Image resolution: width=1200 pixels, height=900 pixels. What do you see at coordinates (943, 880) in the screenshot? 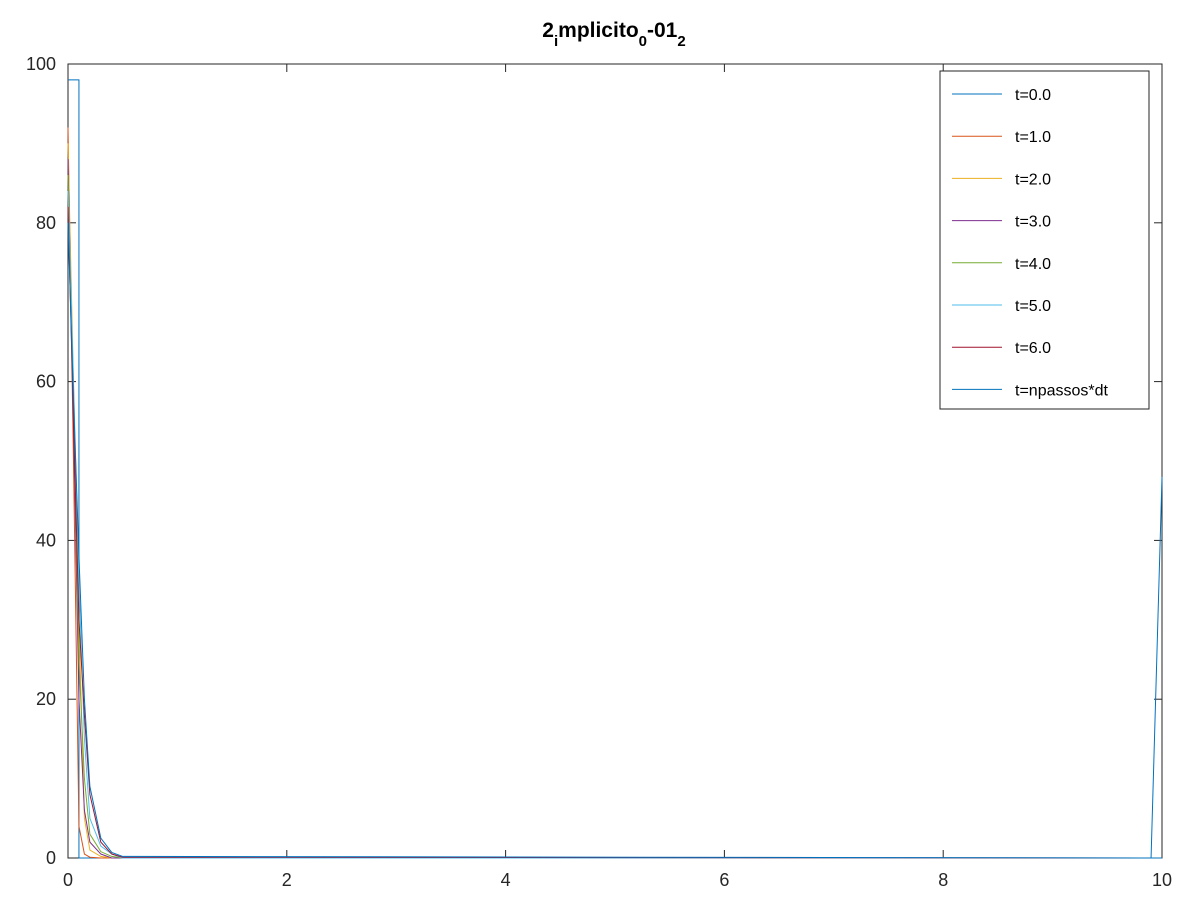
I see `x-tick-label: 8` at bounding box center [943, 880].